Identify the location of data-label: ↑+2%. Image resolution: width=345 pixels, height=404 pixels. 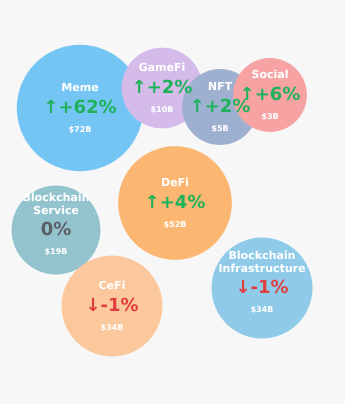
(162, 87).